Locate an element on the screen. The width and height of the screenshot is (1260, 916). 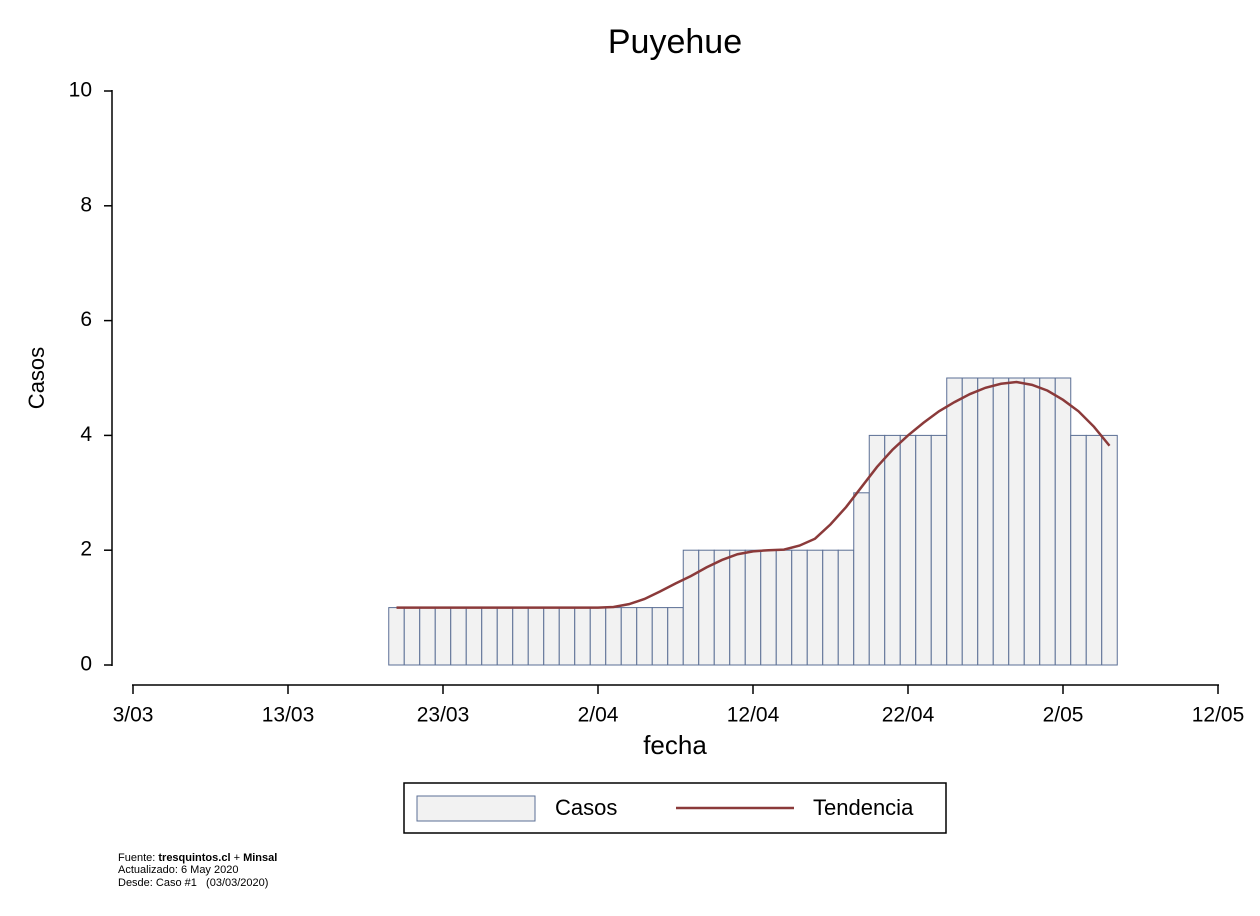
x-tick-label: 12/05 is located at coordinates (1218, 715).